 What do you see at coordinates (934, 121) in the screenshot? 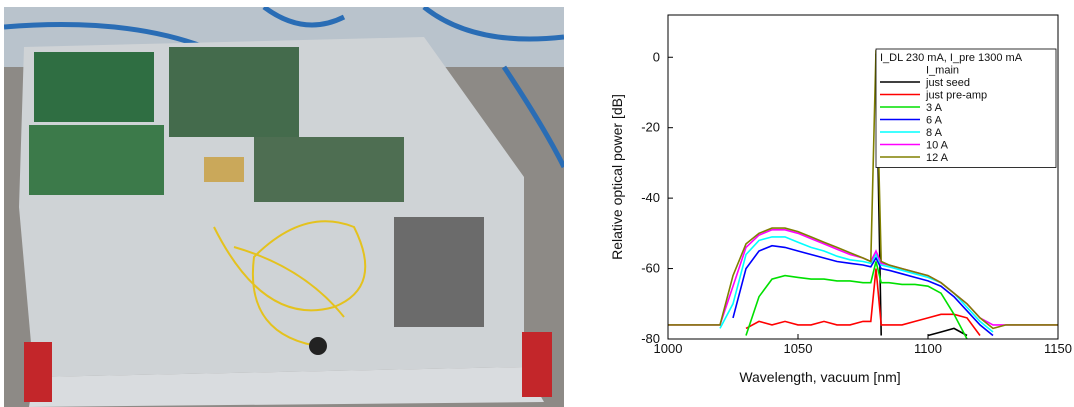
I see `legend-label: 6 A` at bounding box center [934, 121].